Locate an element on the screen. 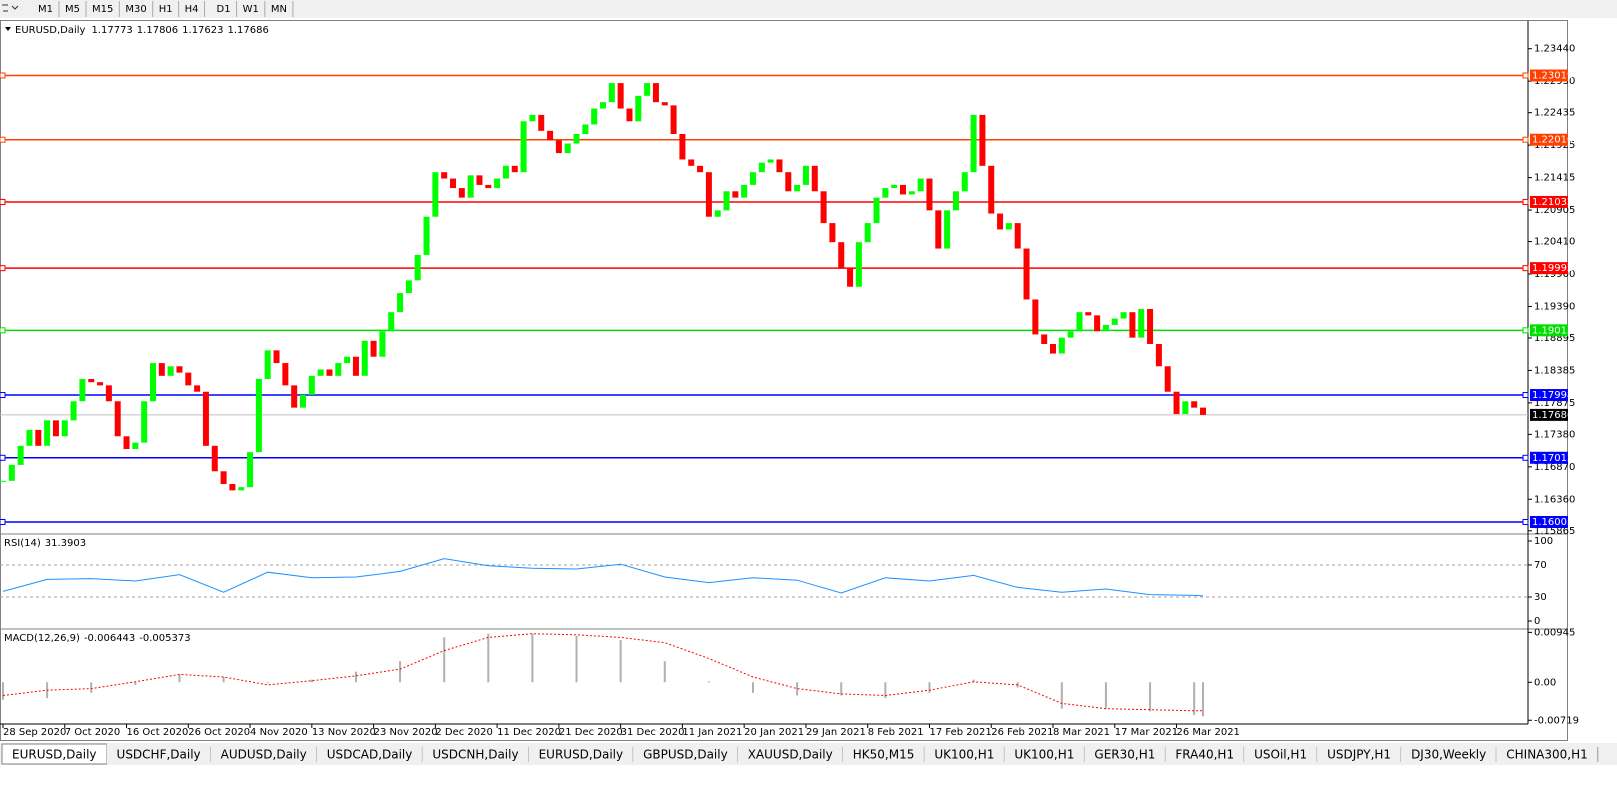 This screenshot has height=795, width=1617. symbol-tab: FRA40,H1 is located at coordinates (1205, 754).